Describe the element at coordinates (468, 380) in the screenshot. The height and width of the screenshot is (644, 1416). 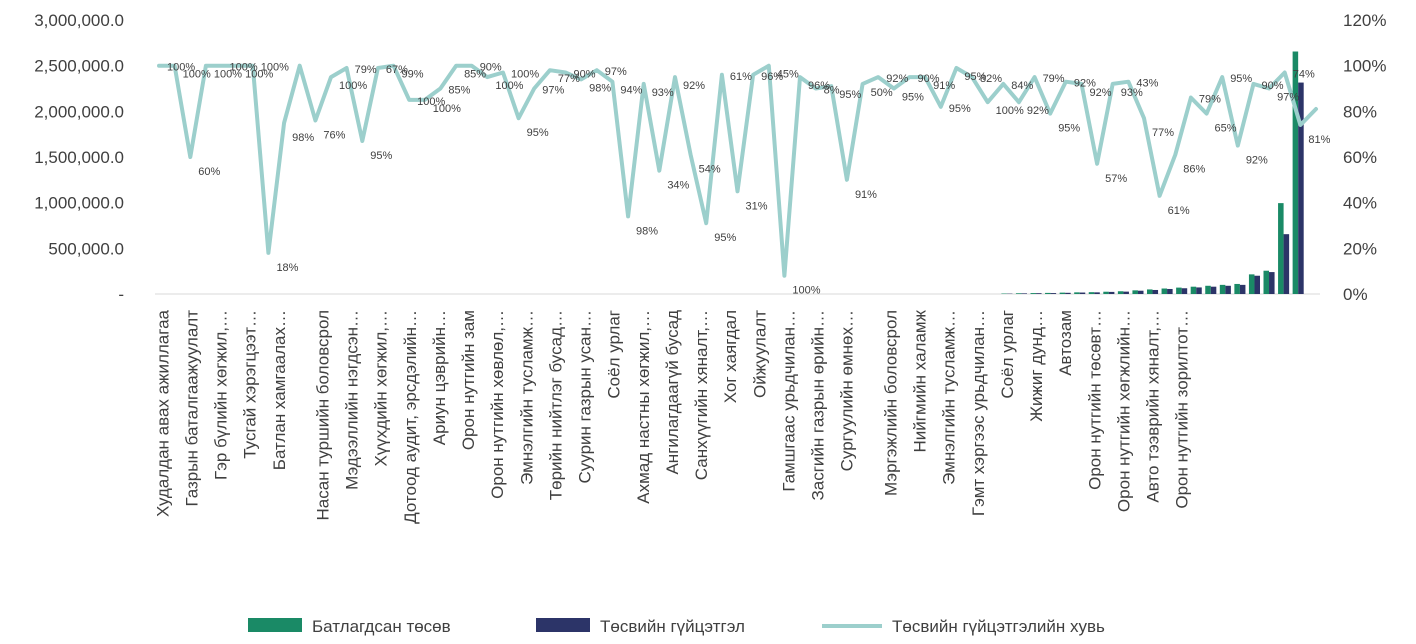
I see `x-axis-tick-label: Орон нутгийн зам` at that location.